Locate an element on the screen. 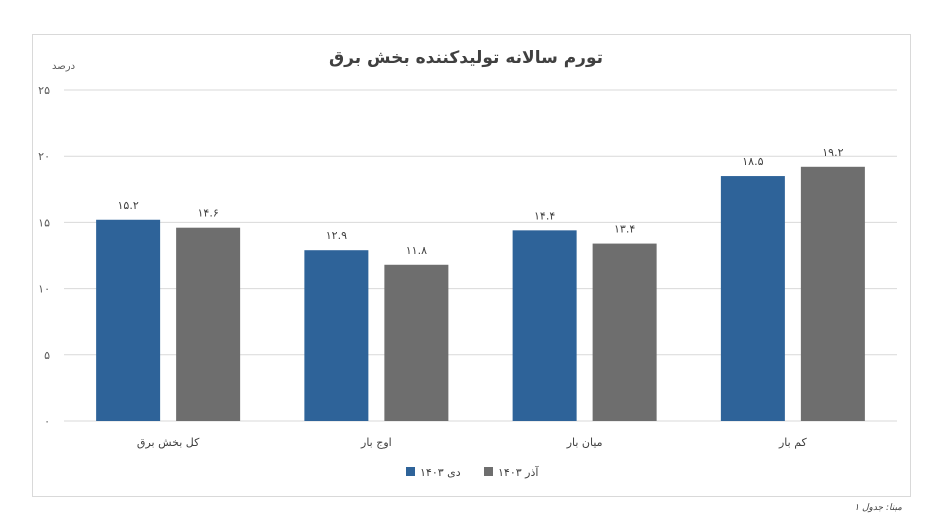 Image resolution: width=932 pixels, height=532 pixels. x-tick-label: میان بار is located at coordinates (584, 442).